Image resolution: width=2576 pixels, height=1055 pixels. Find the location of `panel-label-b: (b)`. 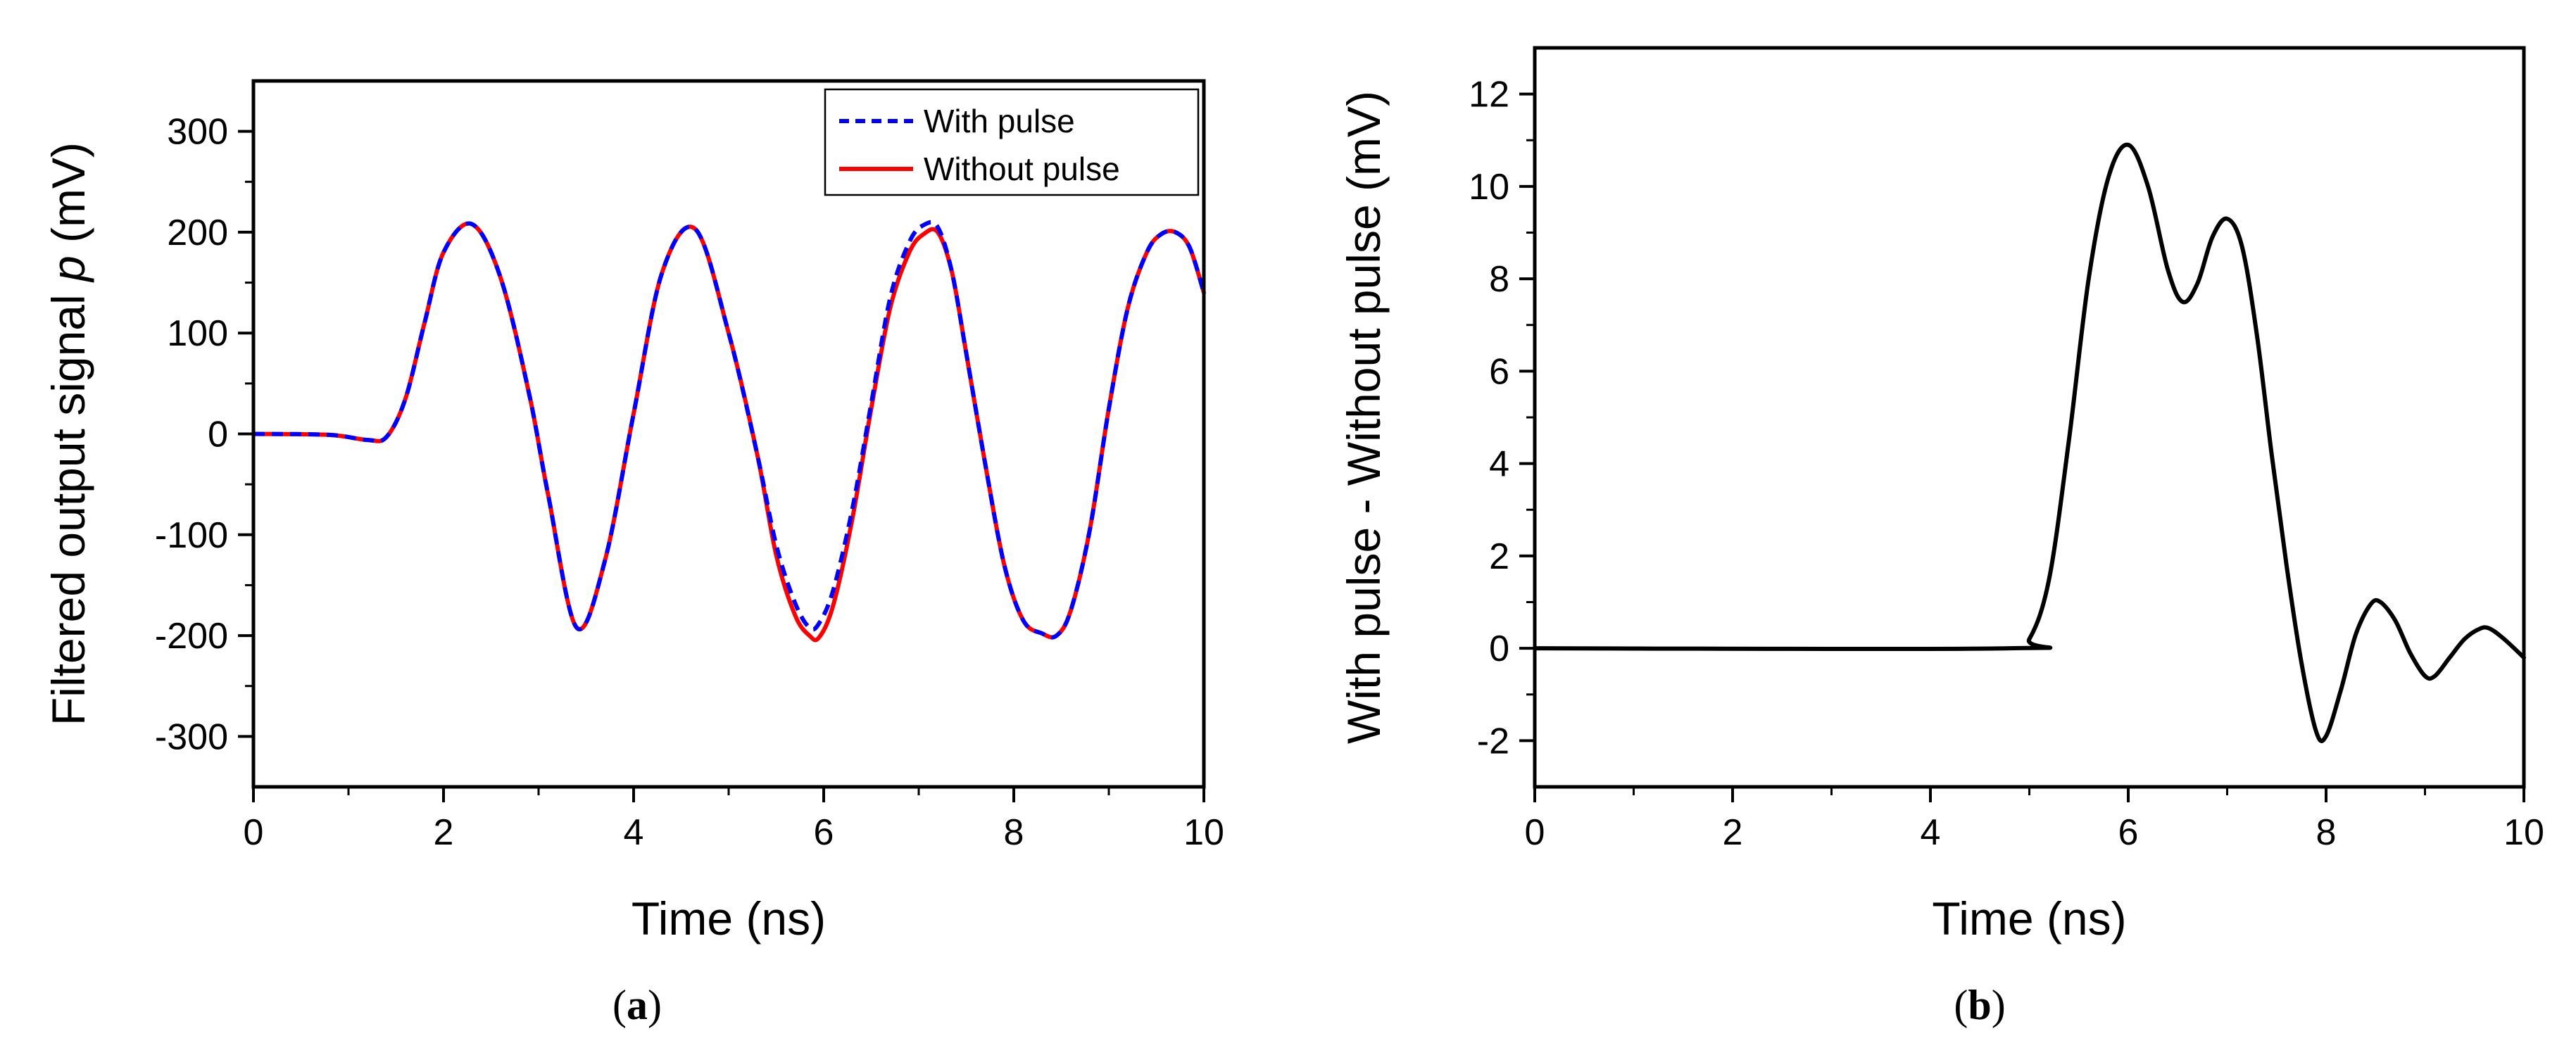

panel-label-b: (b) is located at coordinates (1980, 1005).